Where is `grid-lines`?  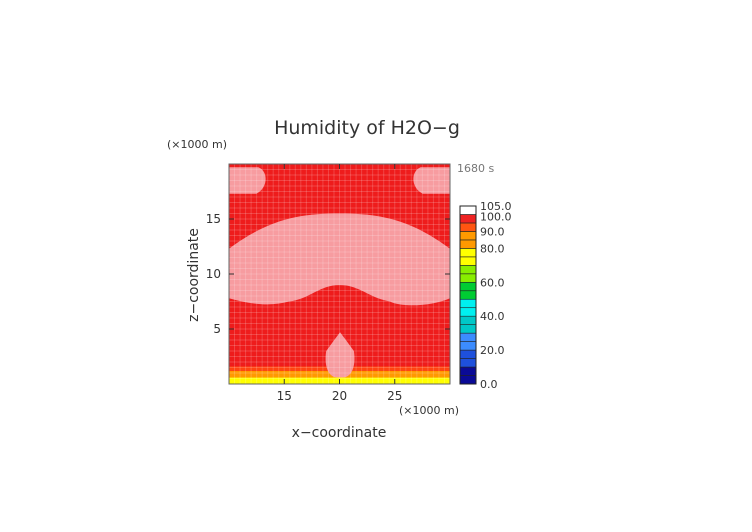 grid-lines is located at coordinates (339, 274).